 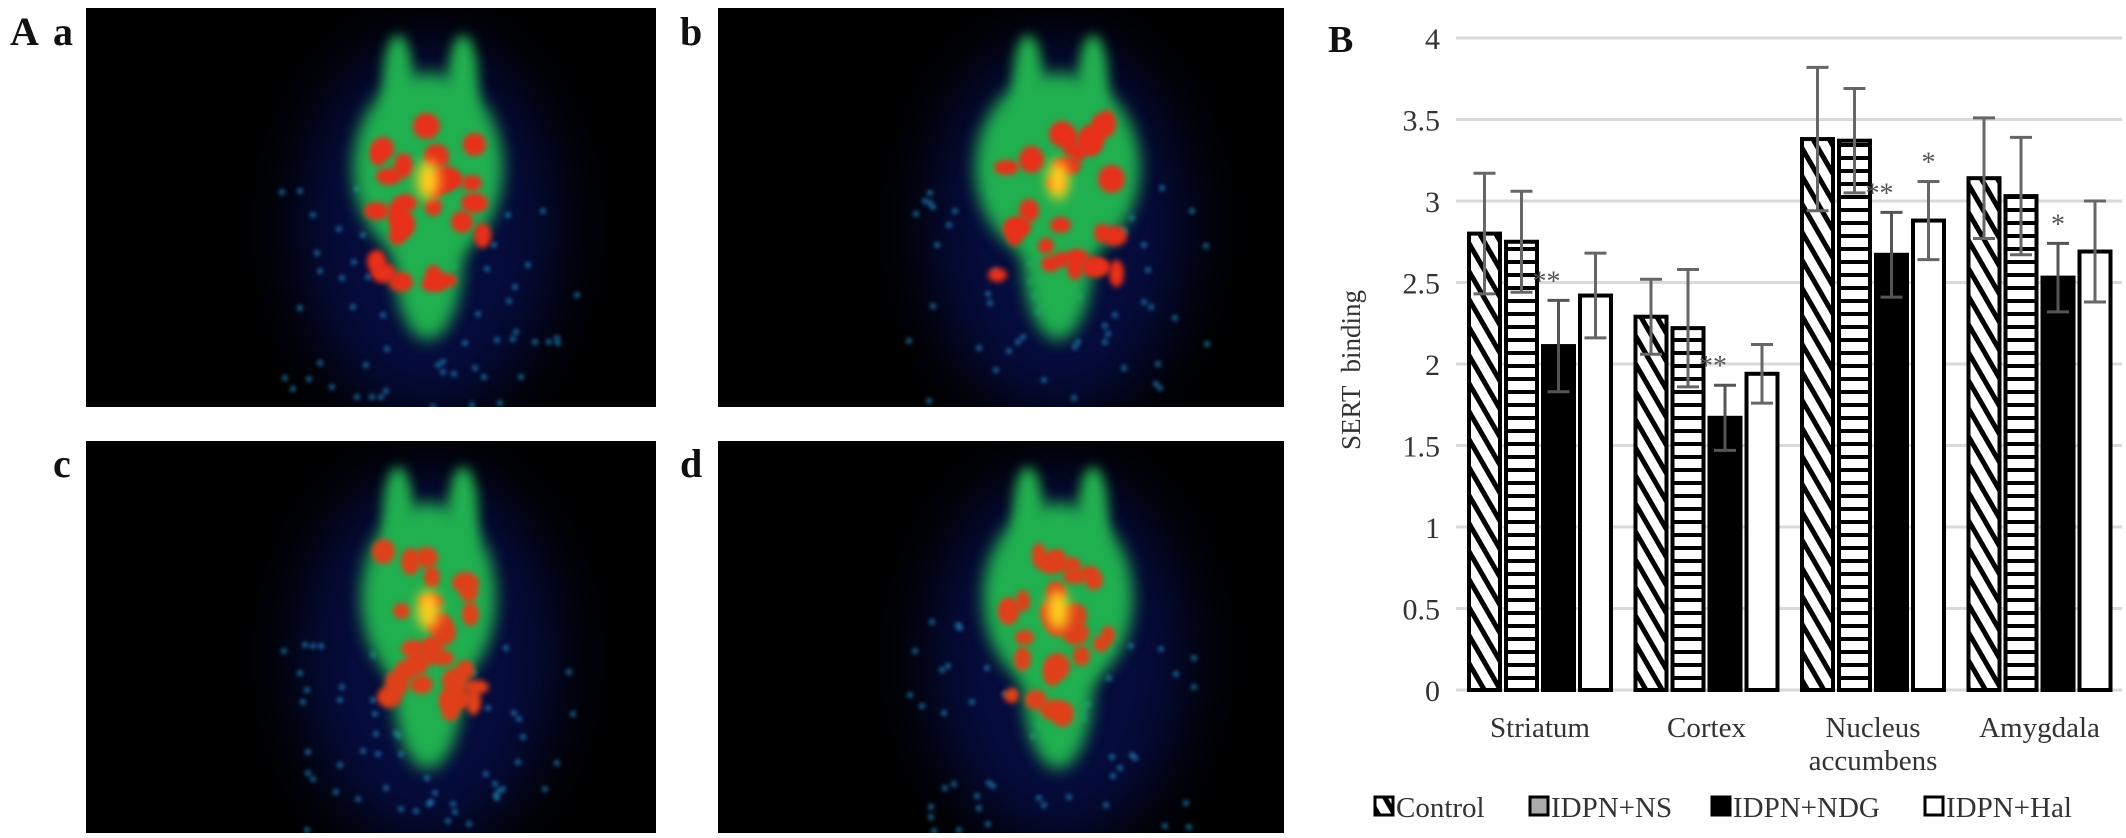 I want to click on image-c-label: c, so click(x=62, y=463).